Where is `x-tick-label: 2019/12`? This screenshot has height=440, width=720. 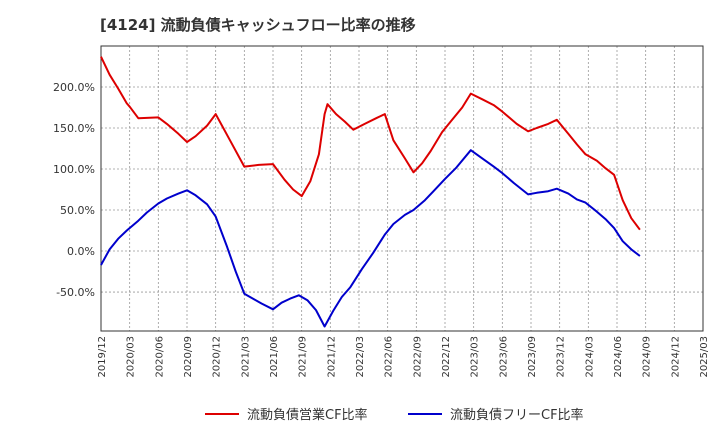
x-tick-label: 2019/12 is located at coordinates (102, 357).